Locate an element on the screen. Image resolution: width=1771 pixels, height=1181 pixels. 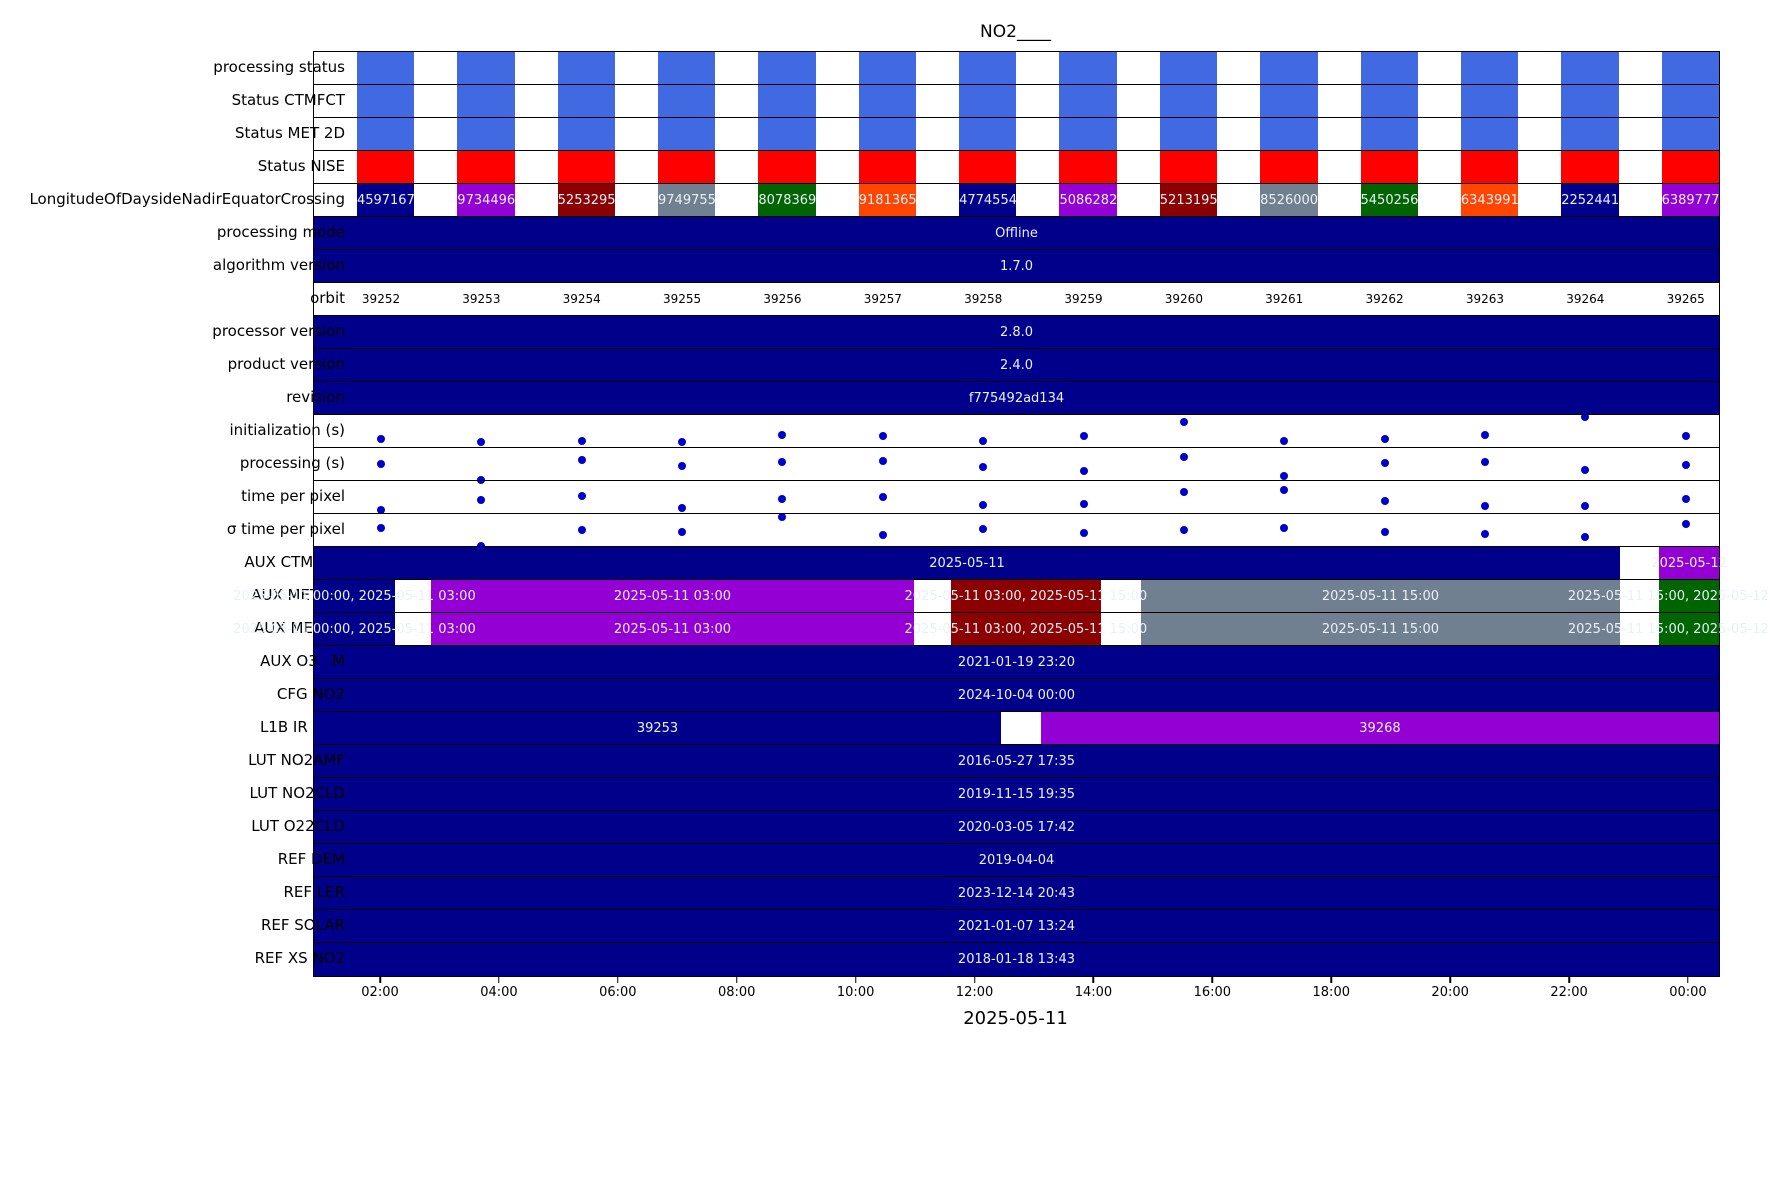
row-label: processing (s) is located at coordinates (292, 463).